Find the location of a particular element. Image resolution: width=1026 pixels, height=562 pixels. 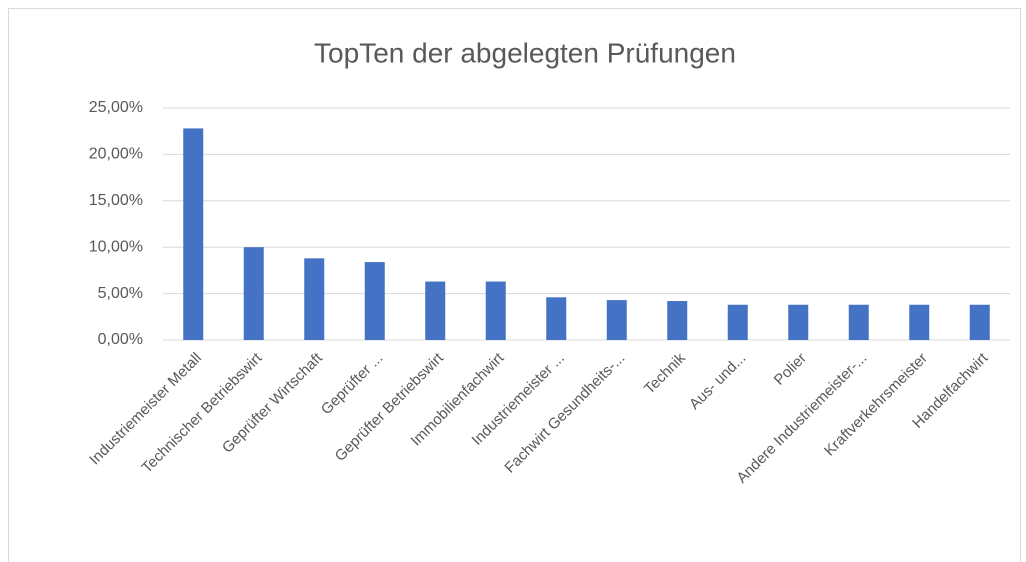

y-tick-label: 10,00% is located at coordinates (116, 246).